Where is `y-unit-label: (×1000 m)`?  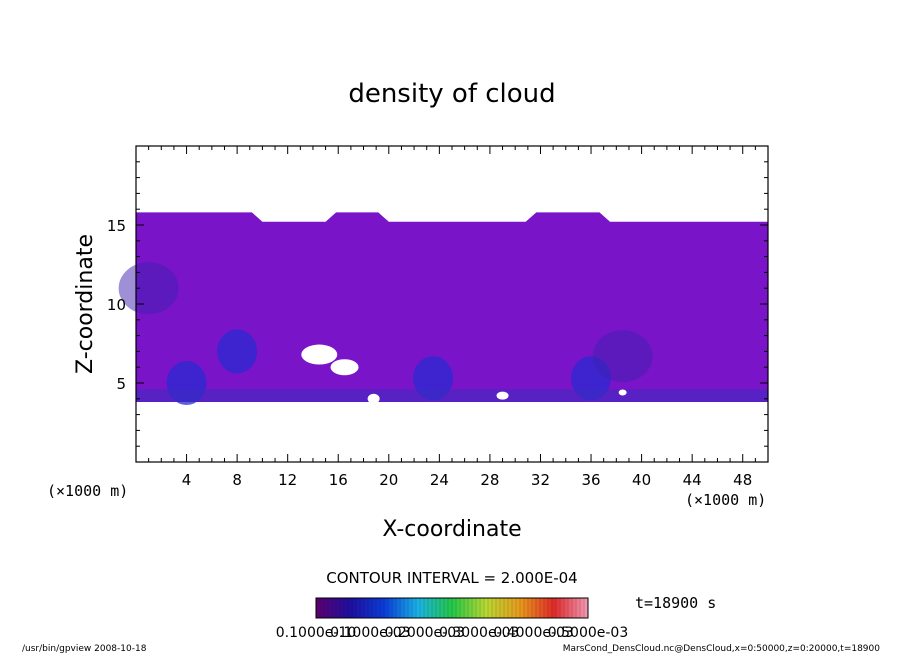
y-unit-label: (×1000 m) is located at coordinates (87, 491).